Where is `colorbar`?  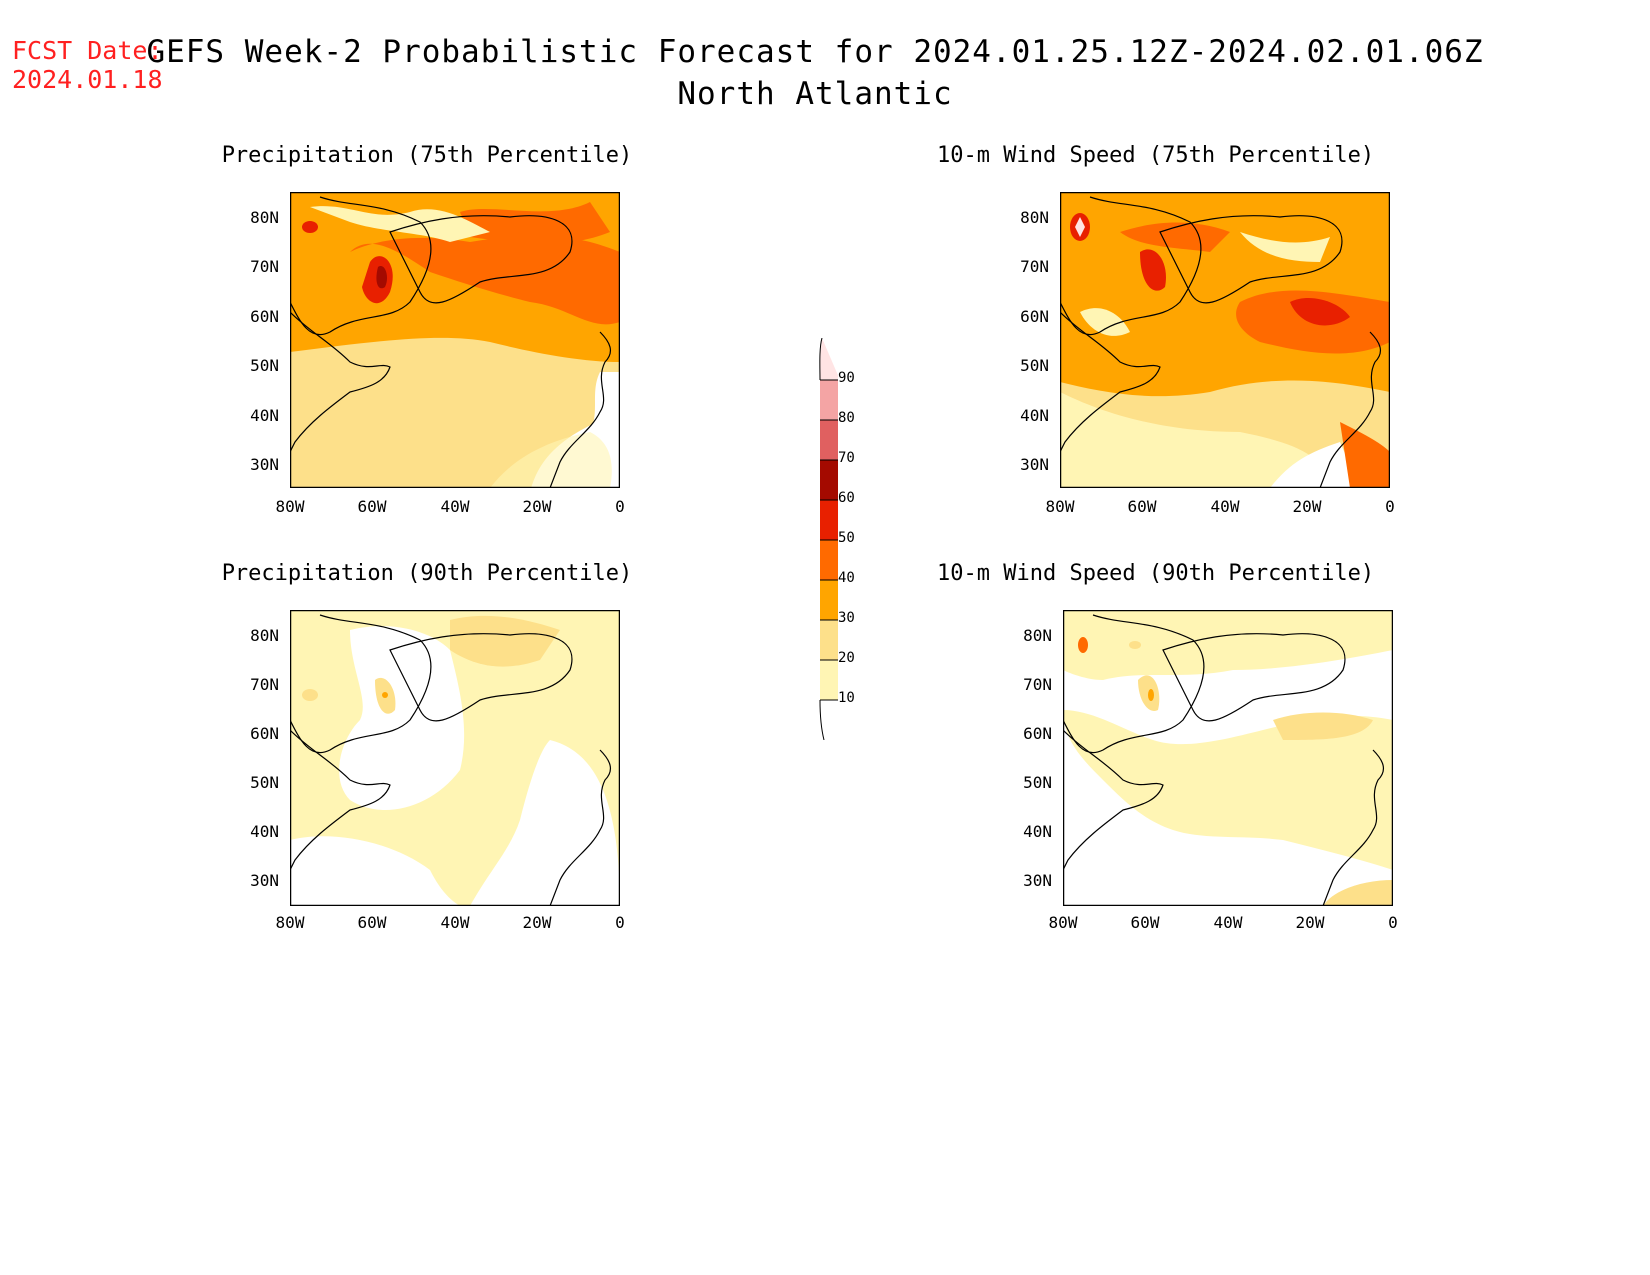 colorbar is located at coordinates (828, 539).